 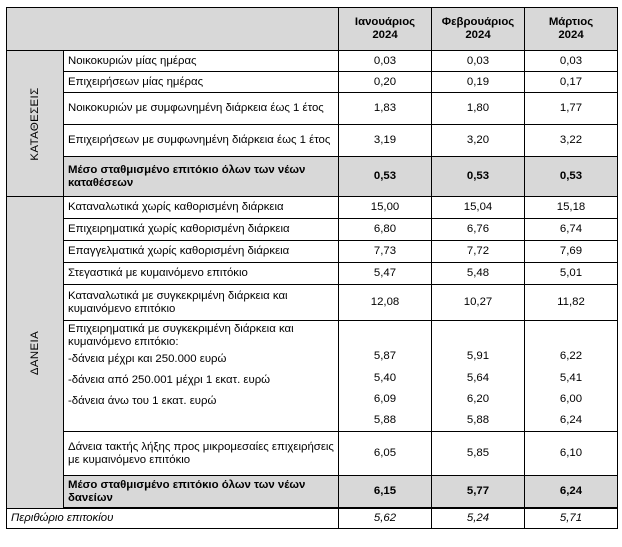 What do you see at coordinates (571, 251) in the screenshot?
I see `cell-value: 7,69` at bounding box center [571, 251].